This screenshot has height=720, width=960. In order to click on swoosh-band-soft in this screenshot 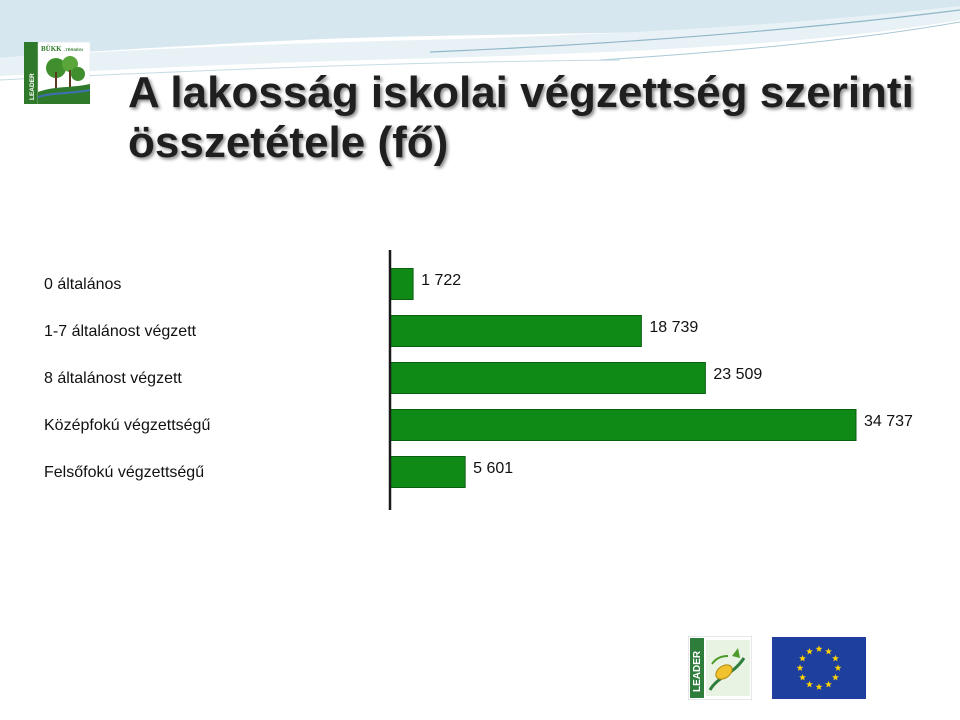, I will do `click(480, 41)`.